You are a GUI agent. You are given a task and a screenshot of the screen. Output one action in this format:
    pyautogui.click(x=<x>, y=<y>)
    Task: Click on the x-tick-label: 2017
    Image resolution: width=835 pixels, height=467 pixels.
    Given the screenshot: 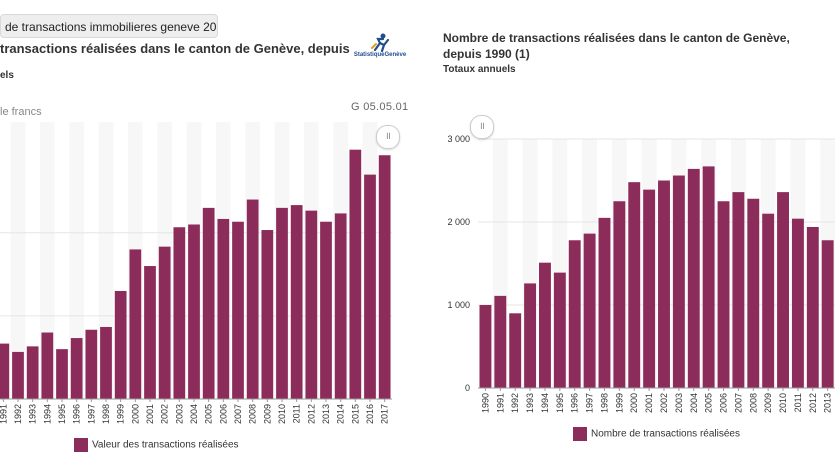 What is the action you would take?
    pyautogui.click(x=385, y=414)
    